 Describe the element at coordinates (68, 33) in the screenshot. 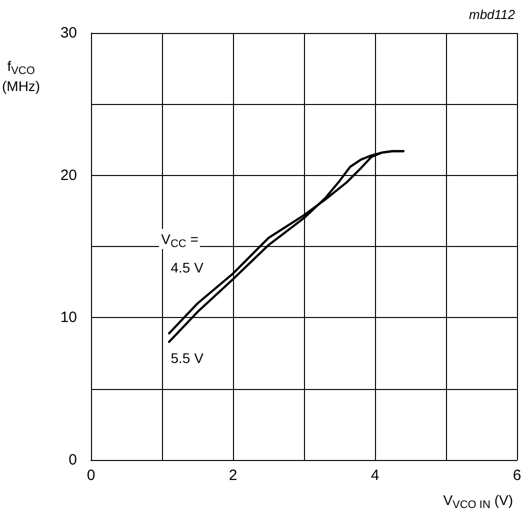

I see `y-tick-label: 30` at that location.